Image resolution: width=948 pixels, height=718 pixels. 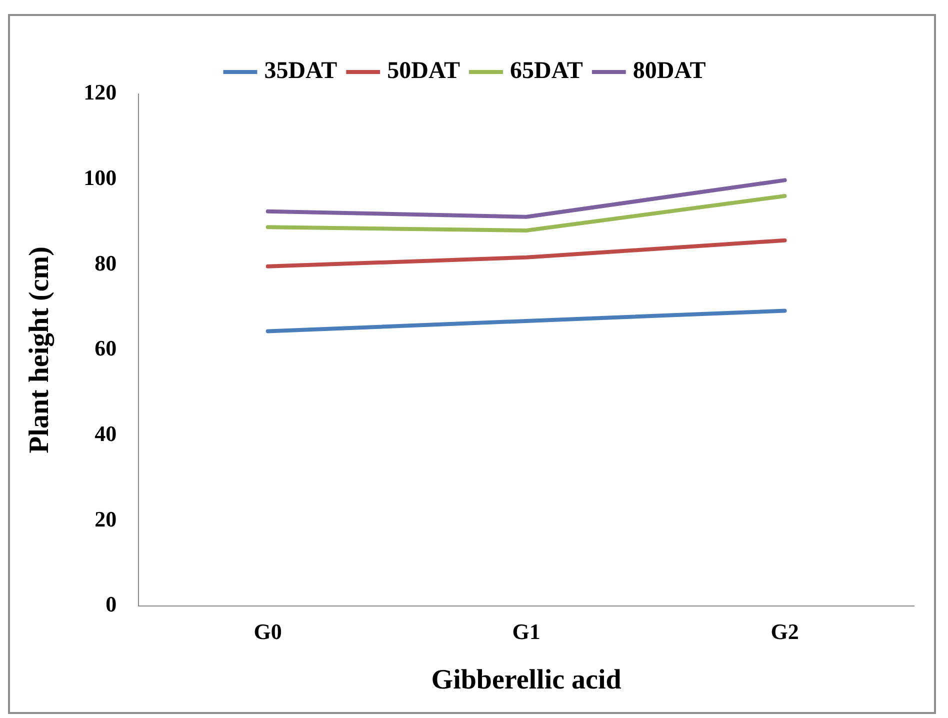 What do you see at coordinates (100, 92) in the screenshot?
I see `y-tick-label: 120` at bounding box center [100, 92].